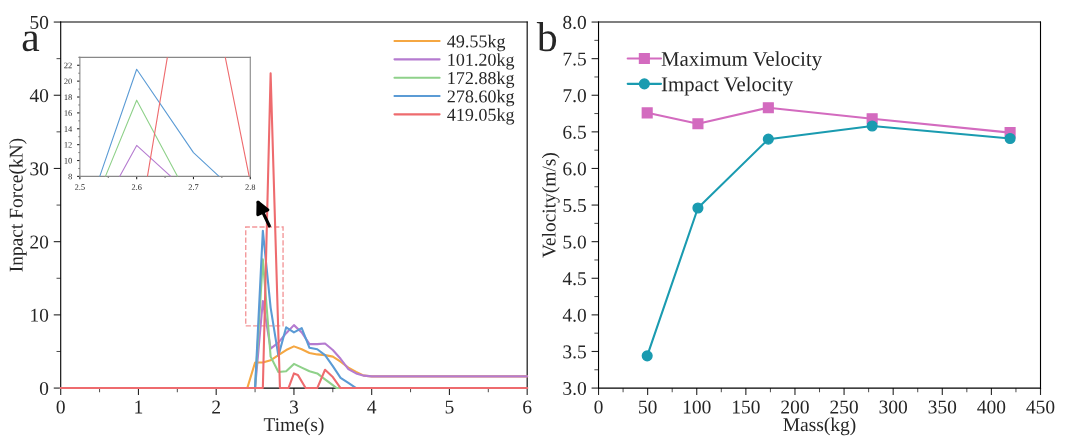 The width and height of the screenshot is (1065, 441). I want to click on x-tick-label: 3, so click(294, 407).